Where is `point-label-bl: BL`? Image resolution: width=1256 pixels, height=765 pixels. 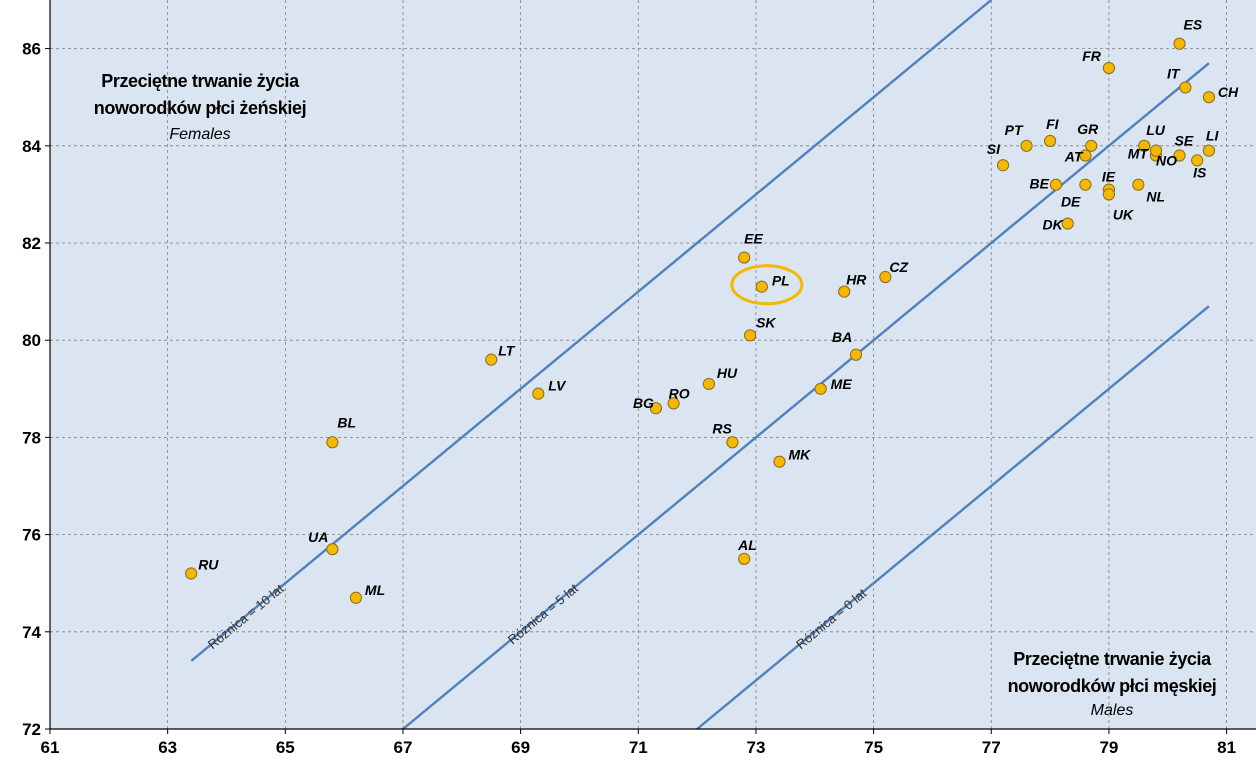 point-label-bl: BL is located at coordinates (346, 422).